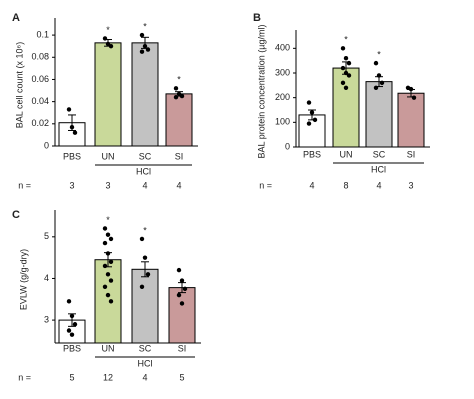  I want to click on y-tick-label: 300, so click(282, 72).